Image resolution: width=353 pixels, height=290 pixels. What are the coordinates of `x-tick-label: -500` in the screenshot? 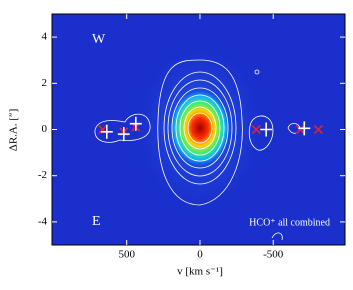 It's located at (273, 255).